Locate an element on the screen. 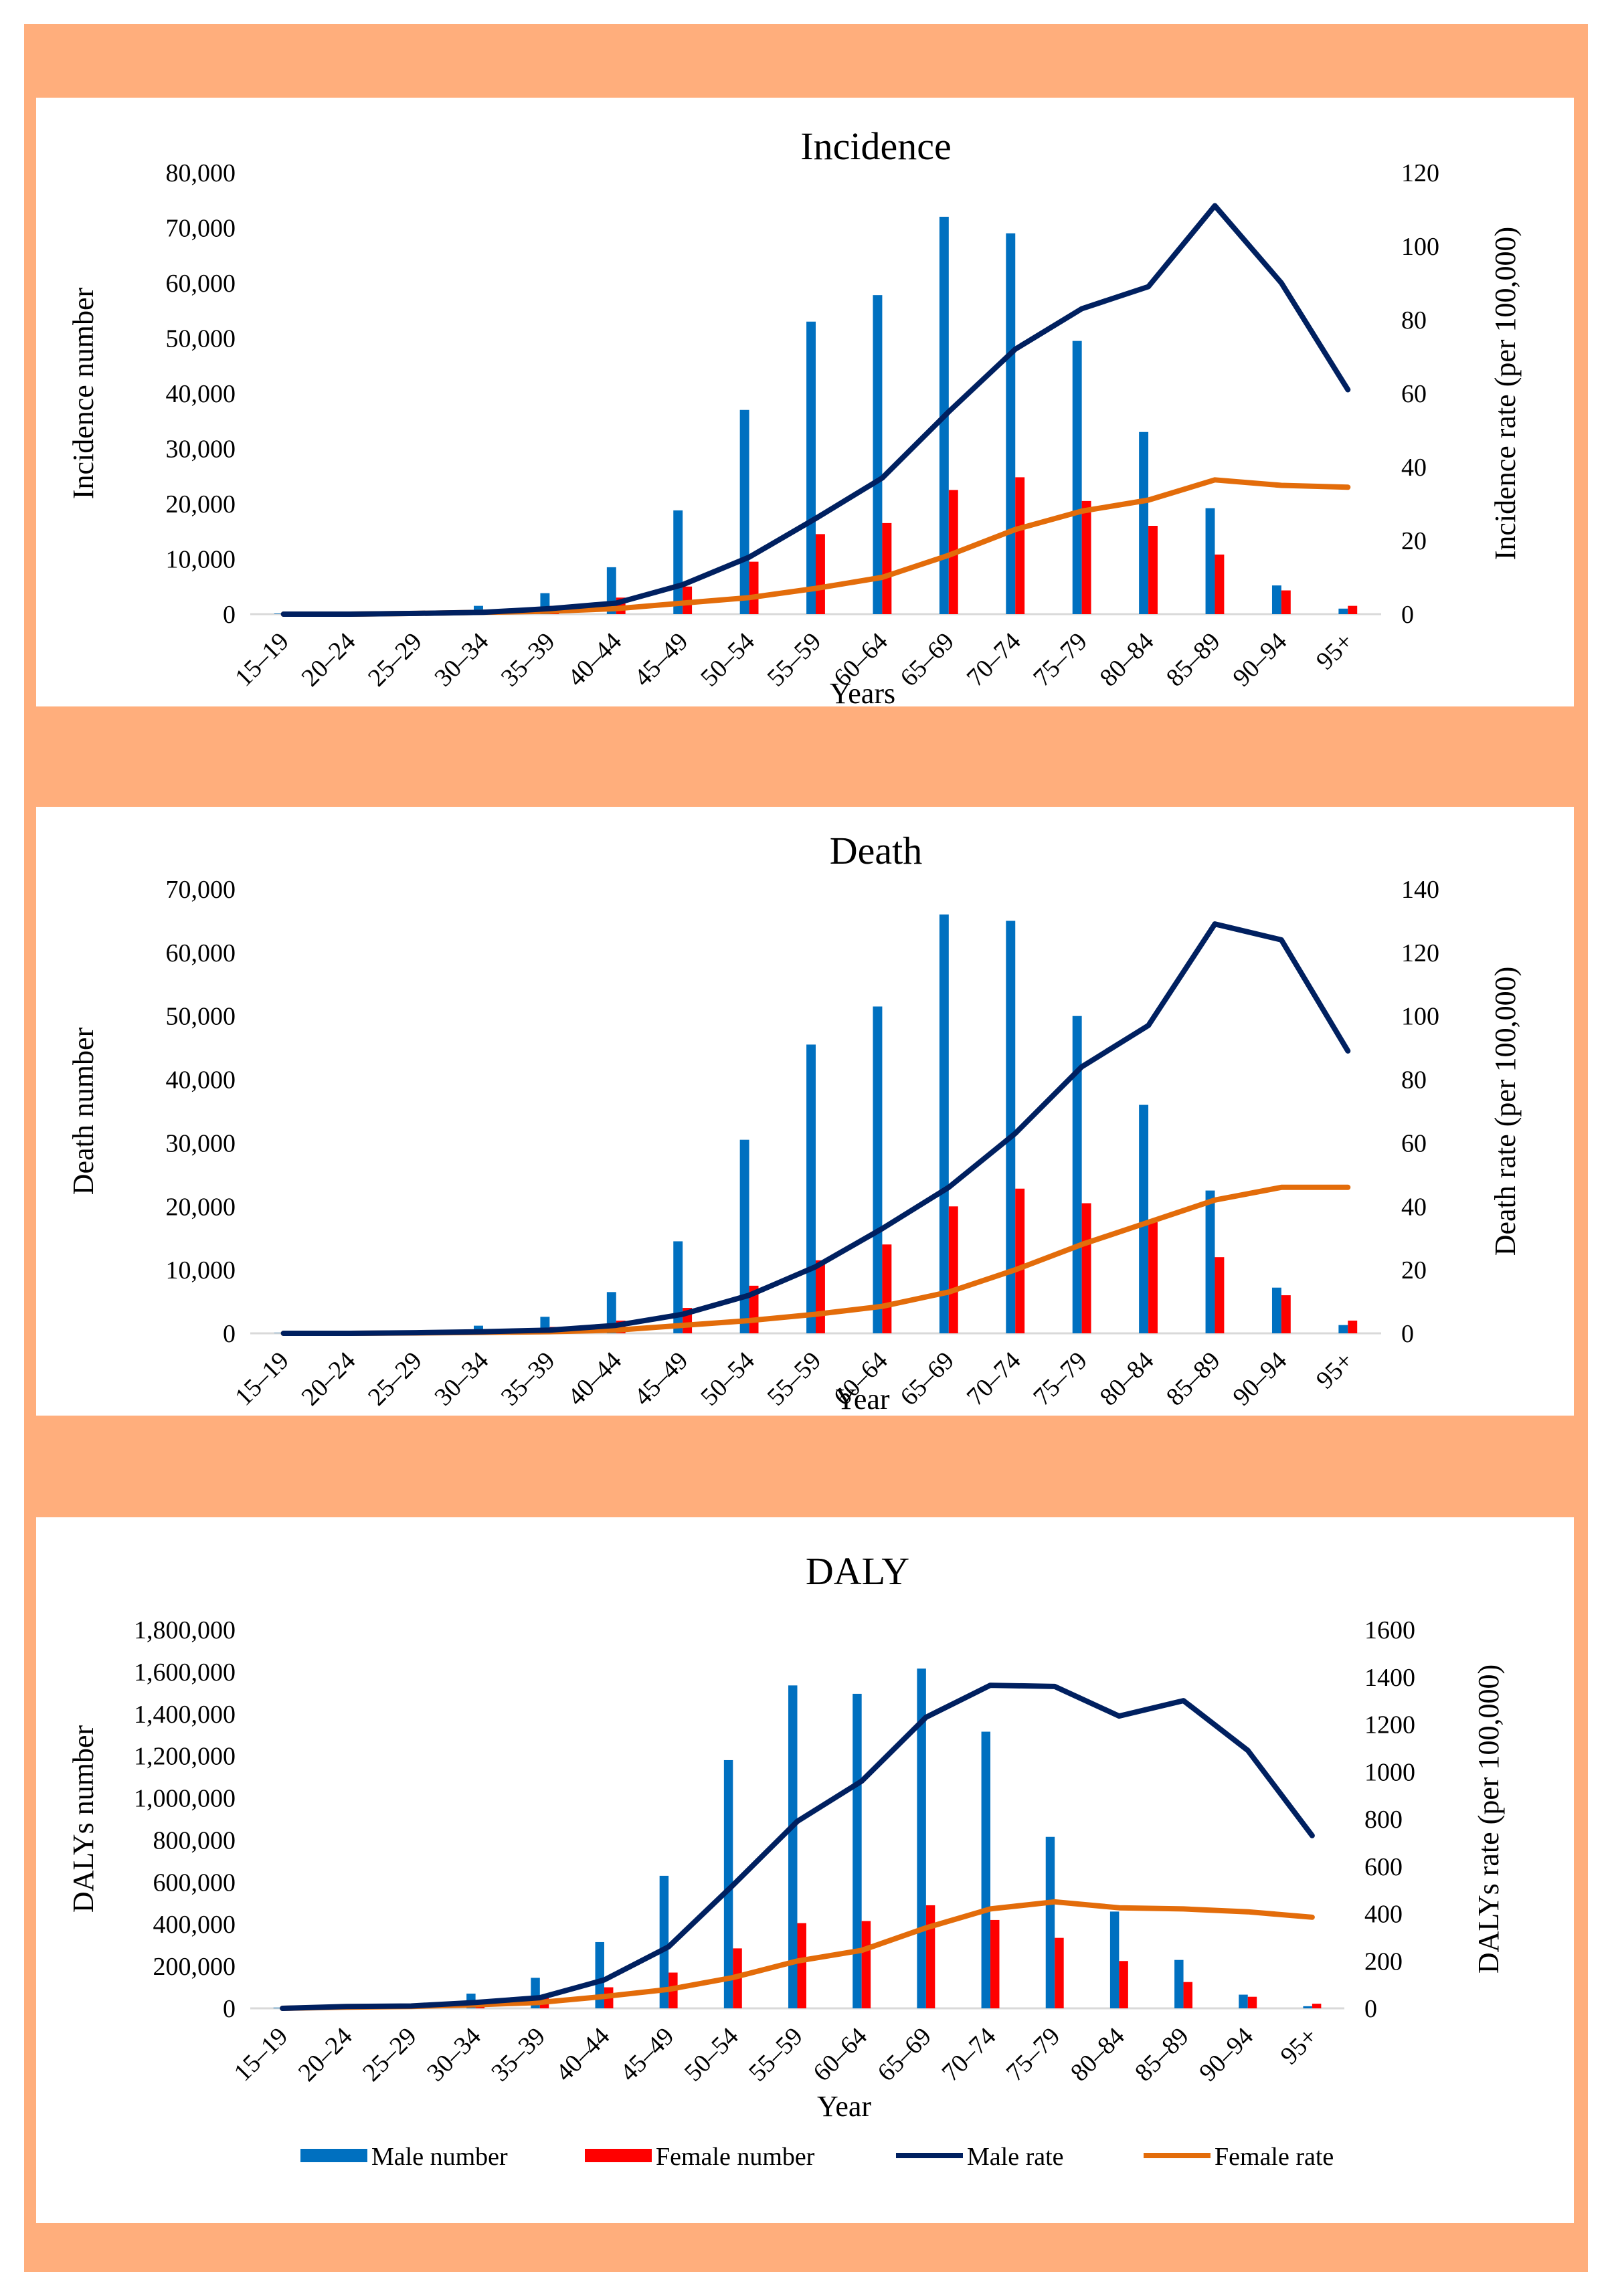  death-y-axis-title: Death number is located at coordinates (83, 1111).